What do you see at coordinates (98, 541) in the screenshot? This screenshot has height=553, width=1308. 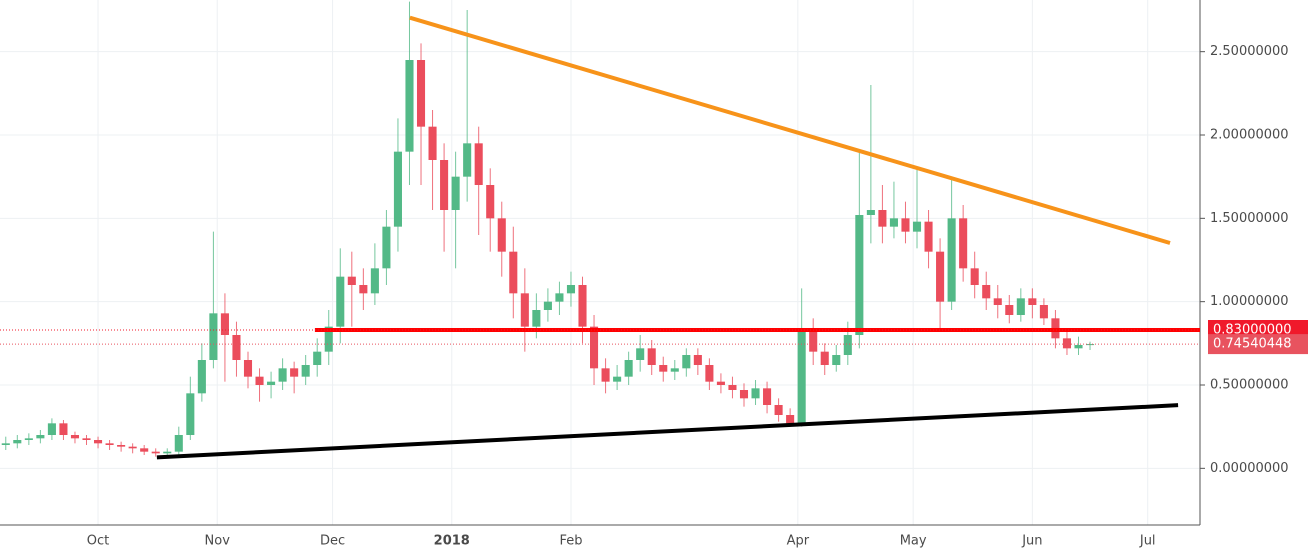 I see `x-tick-label: Oct` at bounding box center [98, 541].